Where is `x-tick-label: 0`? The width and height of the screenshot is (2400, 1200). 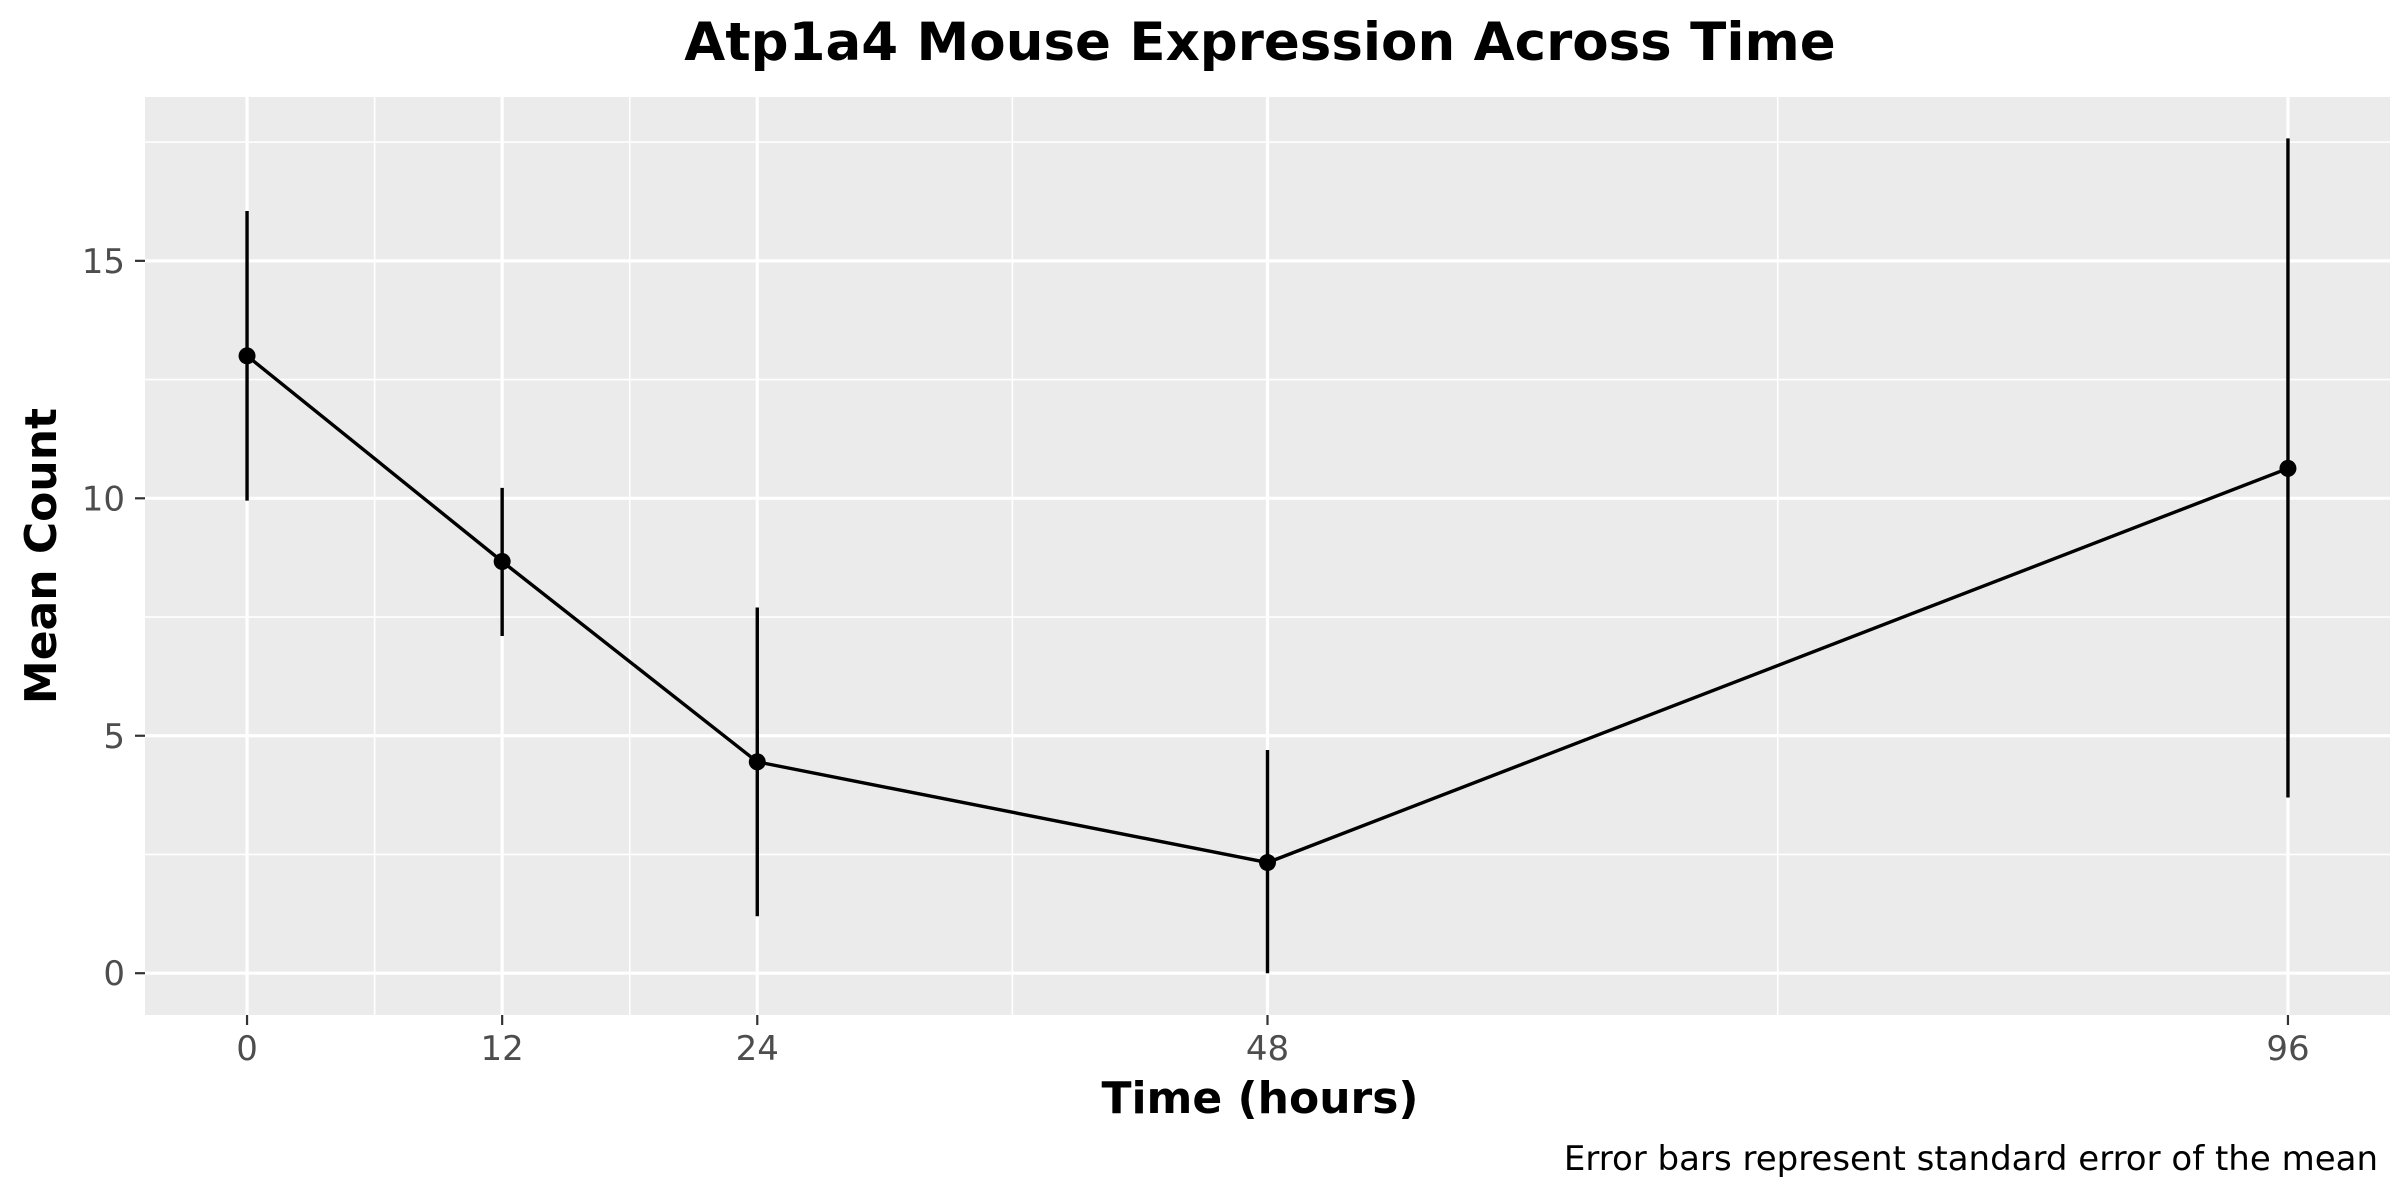 x-tick-label: 0 is located at coordinates (247, 1049).